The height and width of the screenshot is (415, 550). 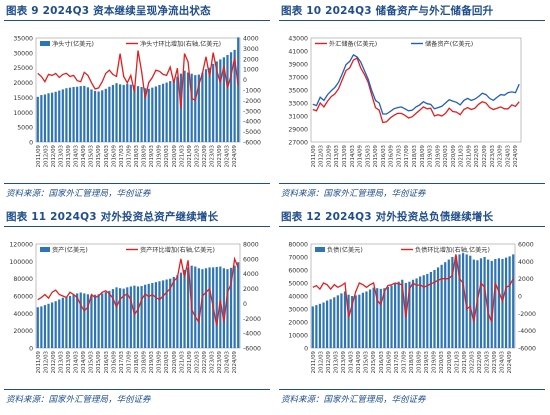 I want to click on y-tick-label: 27000, so click(x=298, y=143).